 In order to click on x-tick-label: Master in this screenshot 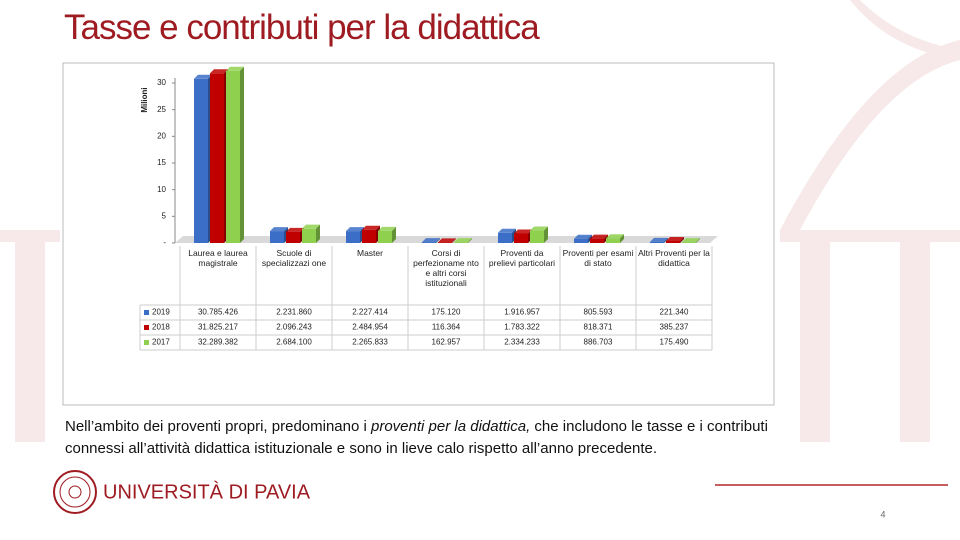, I will do `click(370, 253)`.